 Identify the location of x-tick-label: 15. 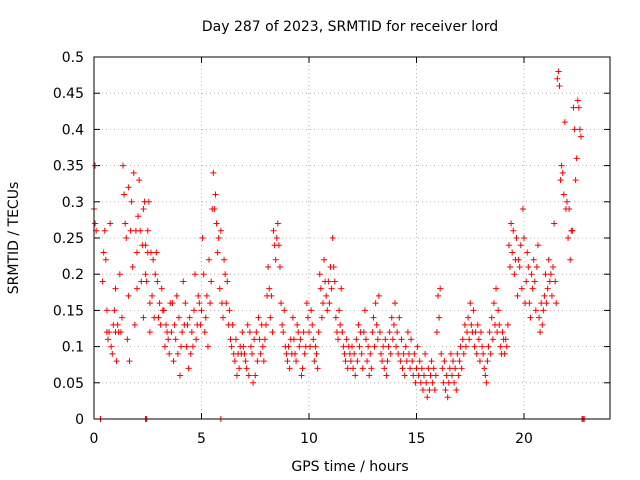
(417, 439).